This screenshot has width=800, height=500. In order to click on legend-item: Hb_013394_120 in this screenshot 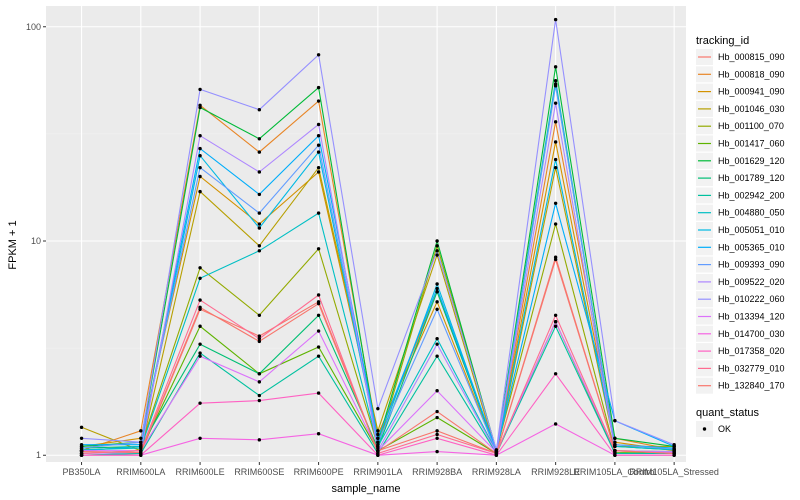, I will do `click(740, 316)`.